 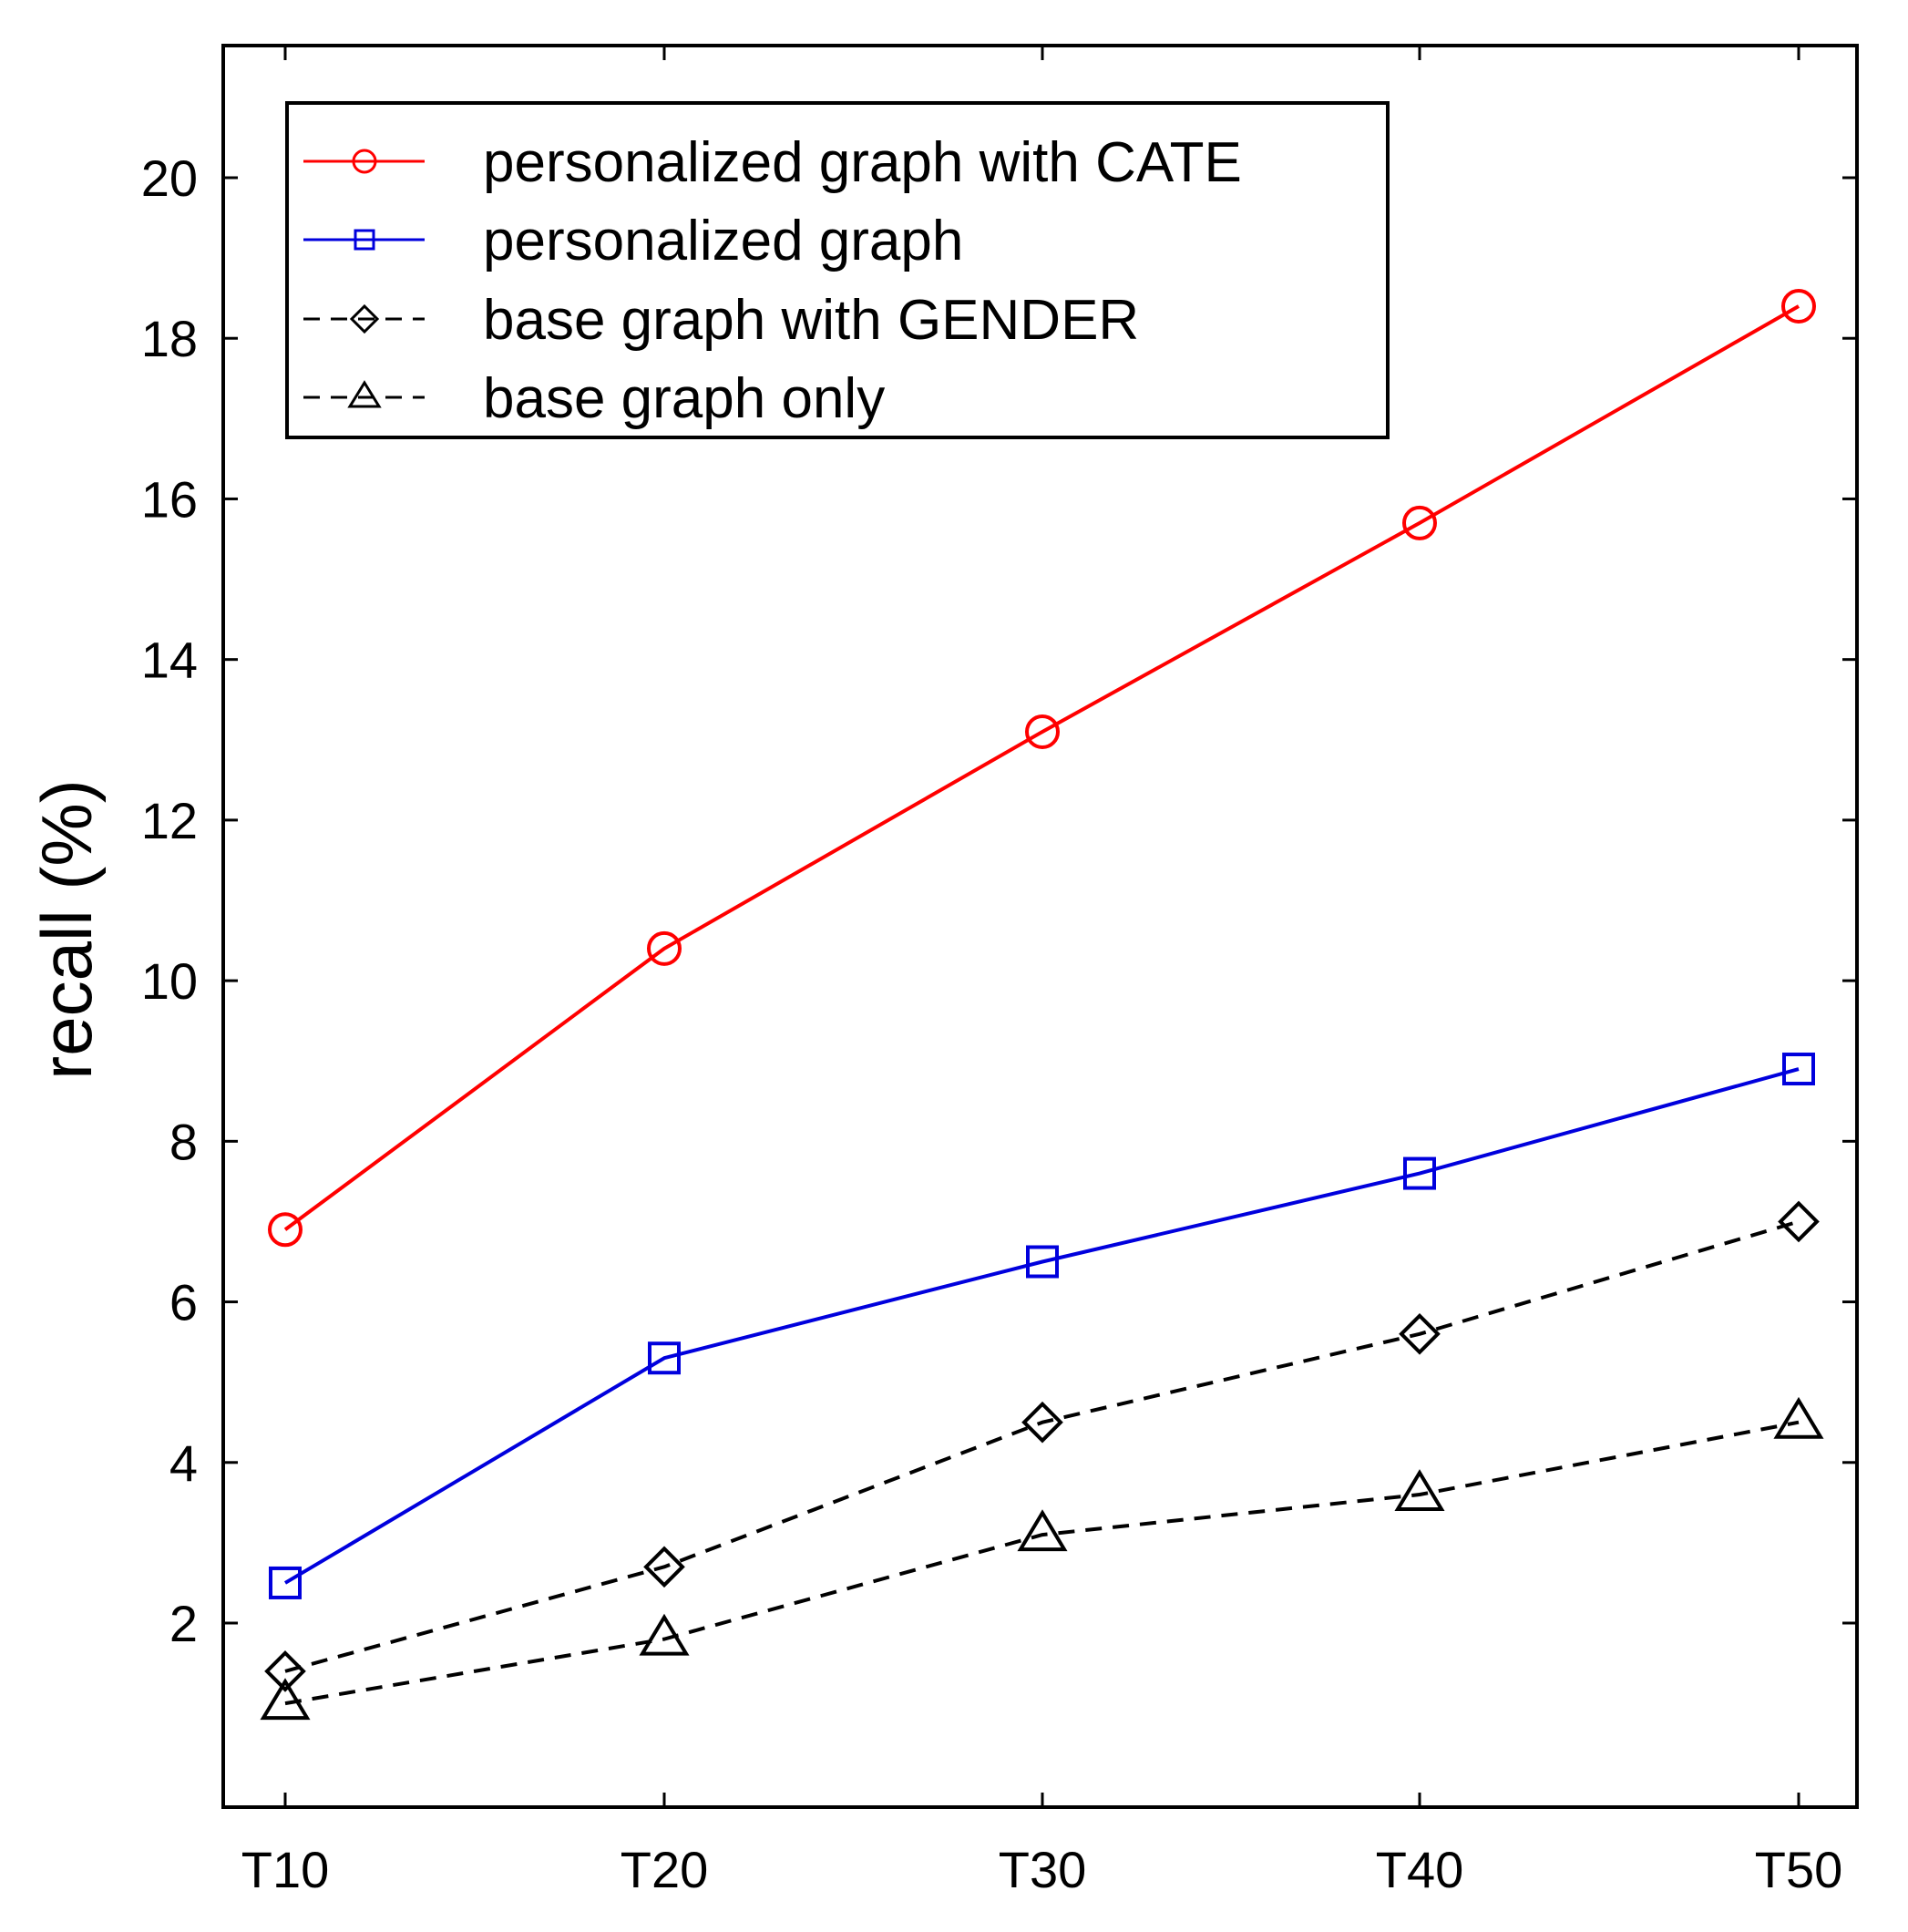 I want to click on legend-label: personalized graph with CATE, so click(x=862, y=162).